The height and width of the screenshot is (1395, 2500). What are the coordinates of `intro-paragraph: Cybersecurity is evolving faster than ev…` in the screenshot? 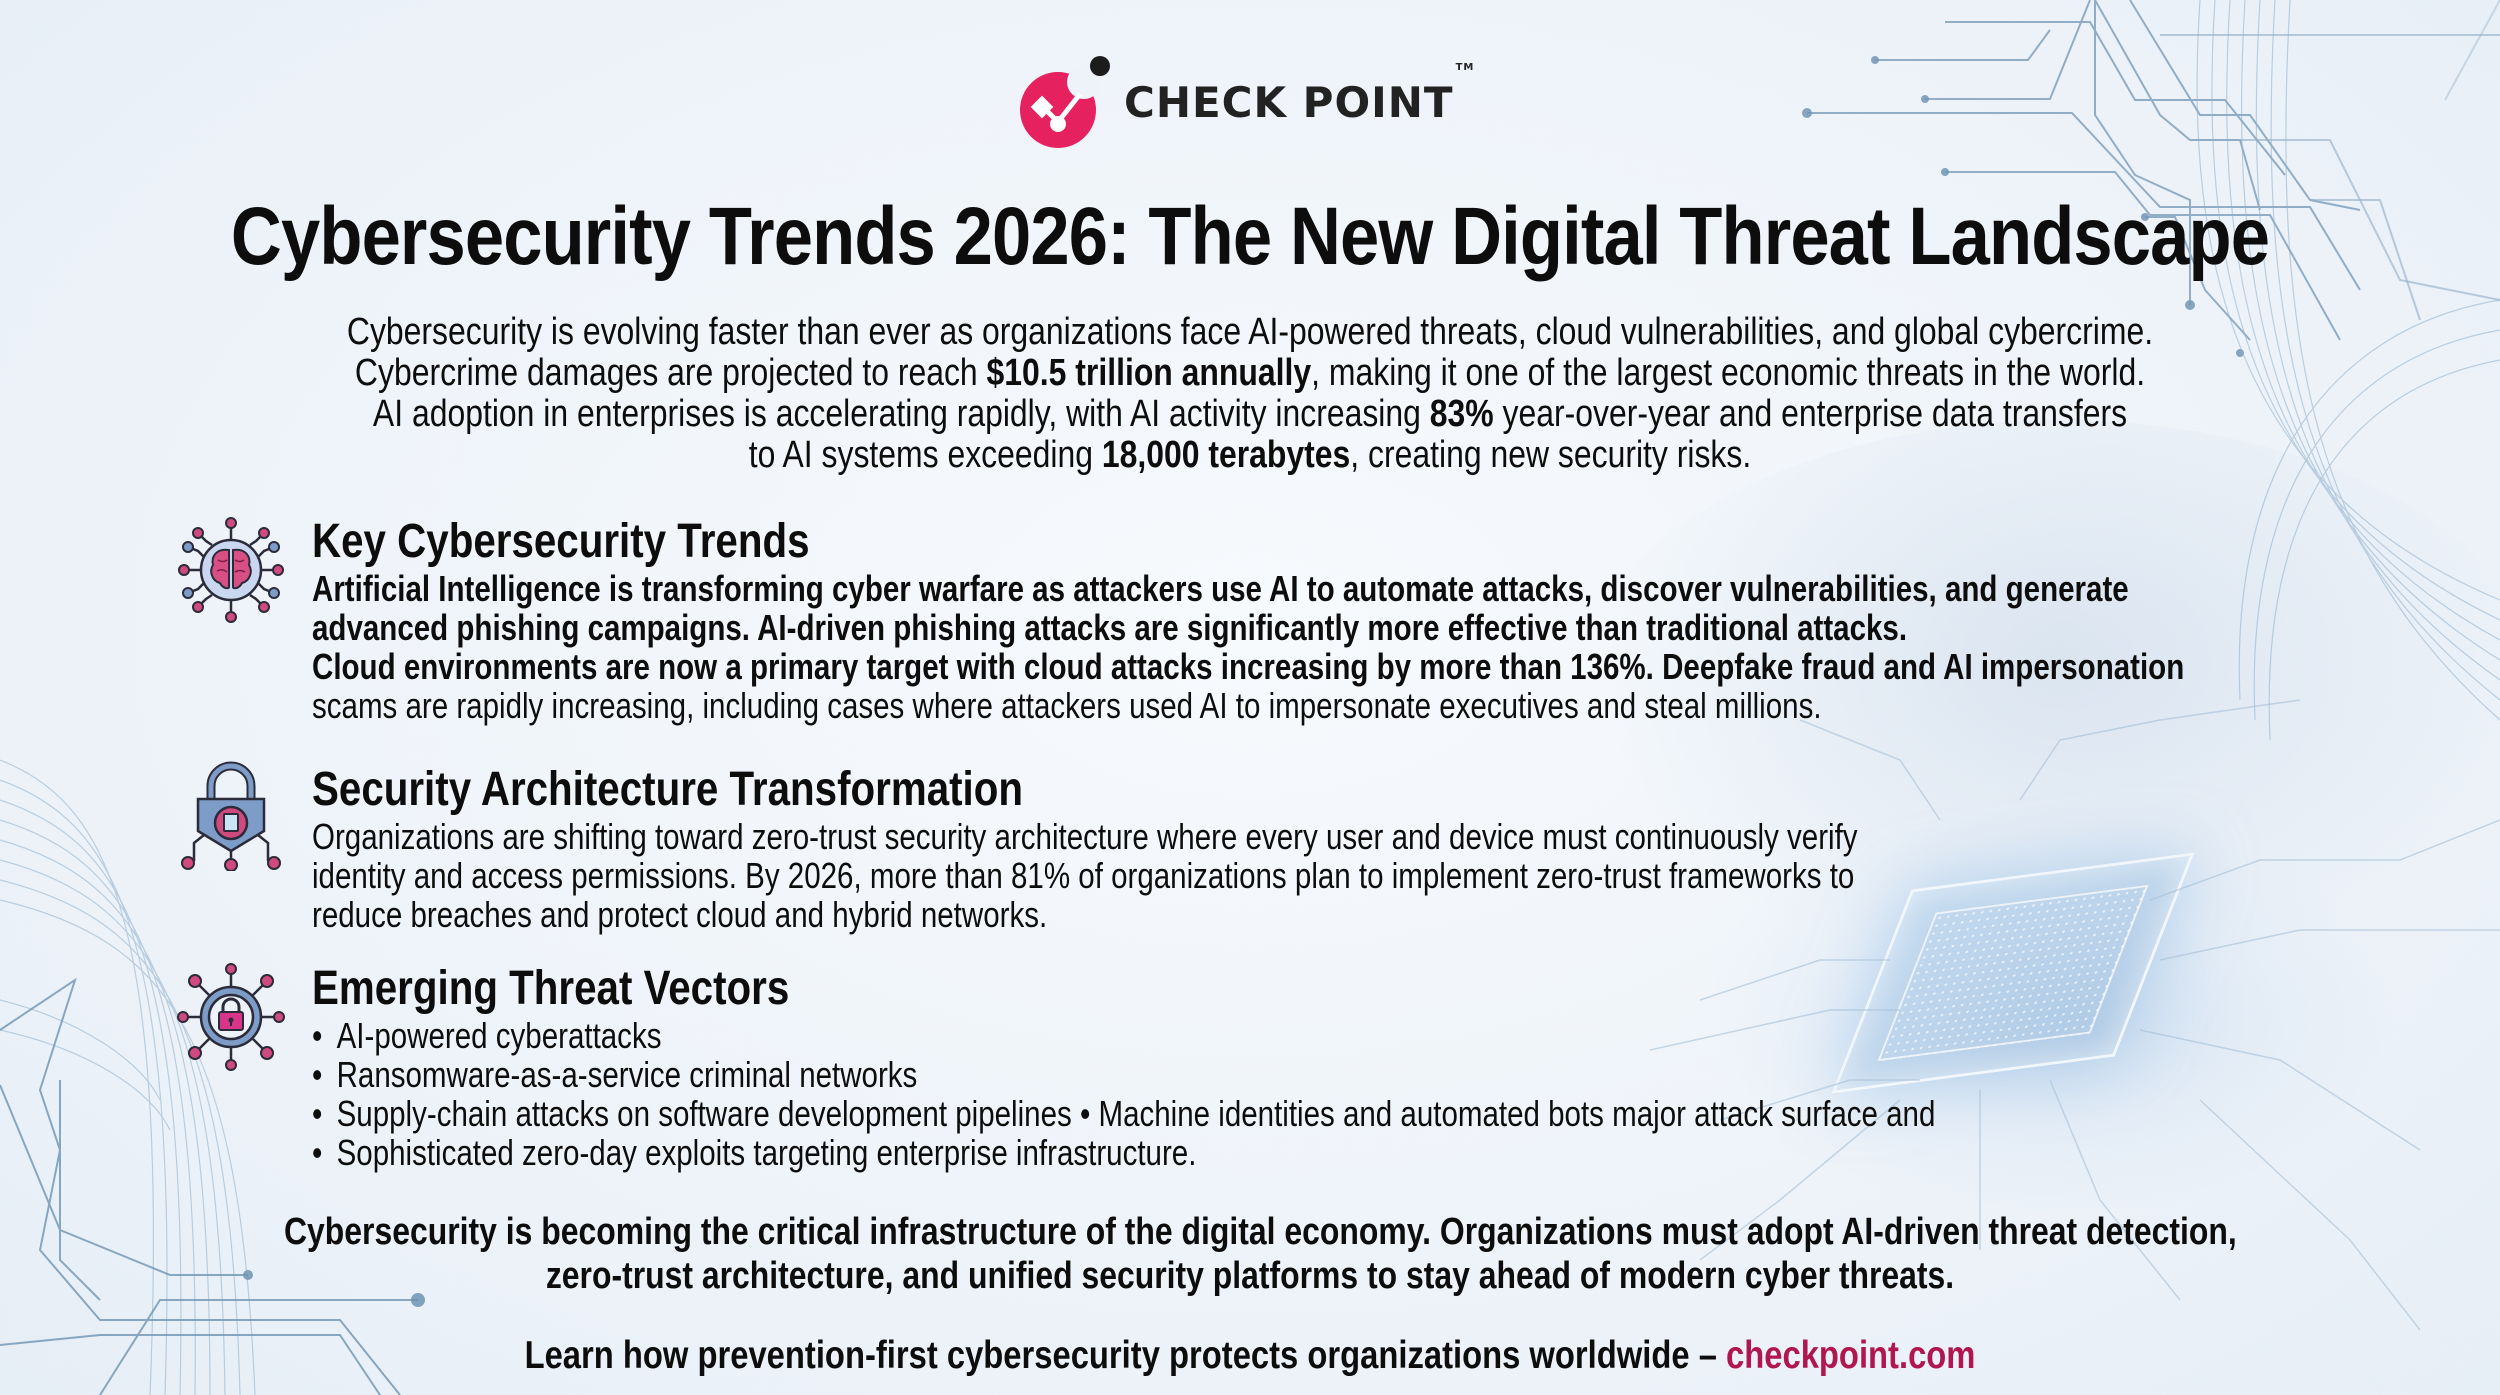 It's located at (1250, 394).